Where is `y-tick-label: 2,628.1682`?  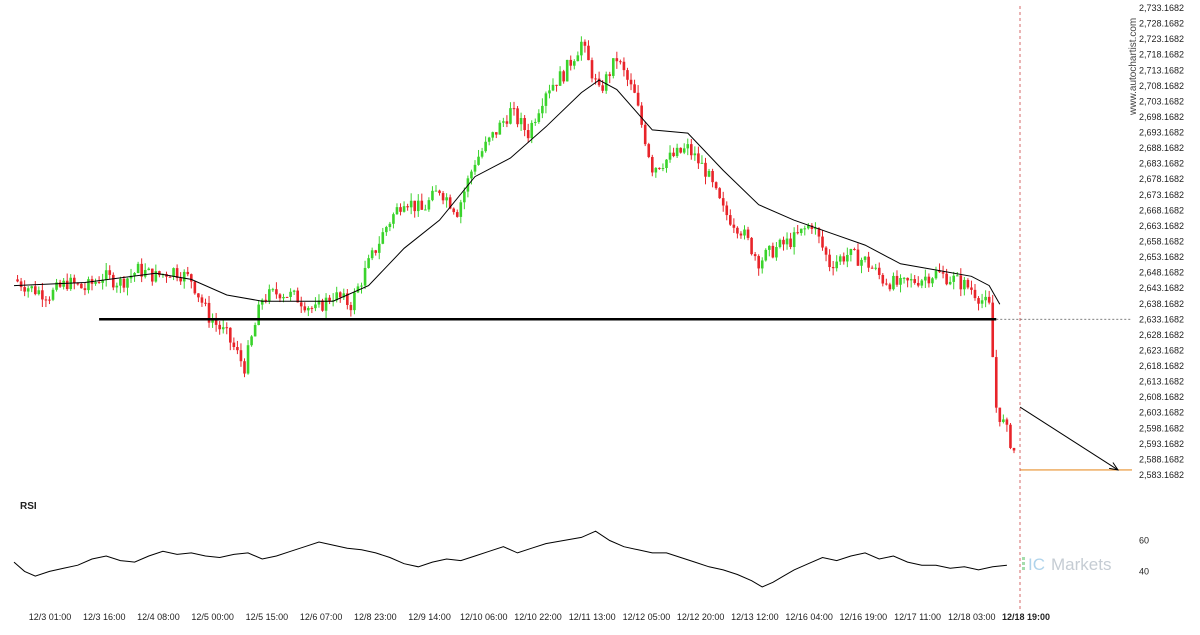
y-tick-label: 2,628.1682 is located at coordinates (1161, 335).